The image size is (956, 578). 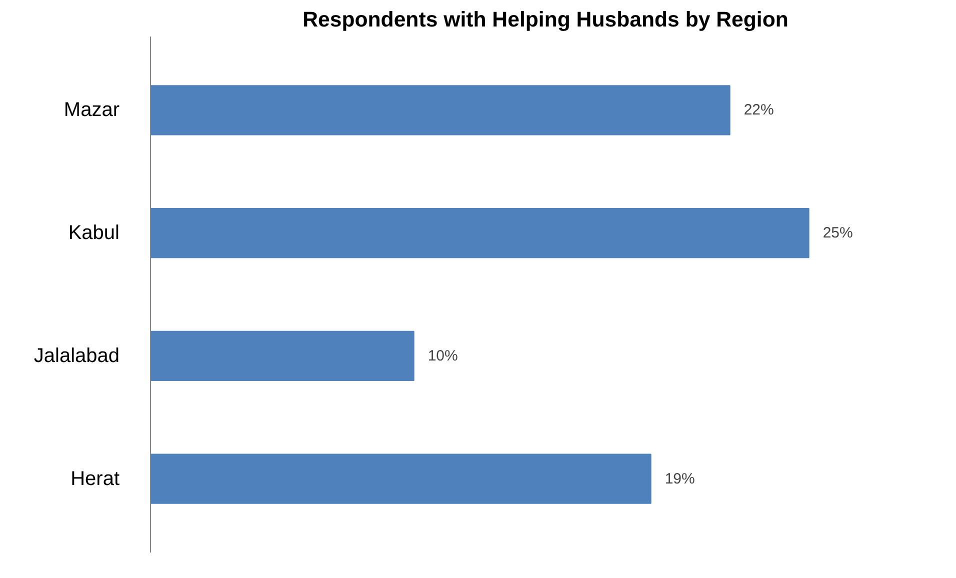 What do you see at coordinates (94, 233) in the screenshot?
I see `y-tick-label: Kabul` at bounding box center [94, 233].